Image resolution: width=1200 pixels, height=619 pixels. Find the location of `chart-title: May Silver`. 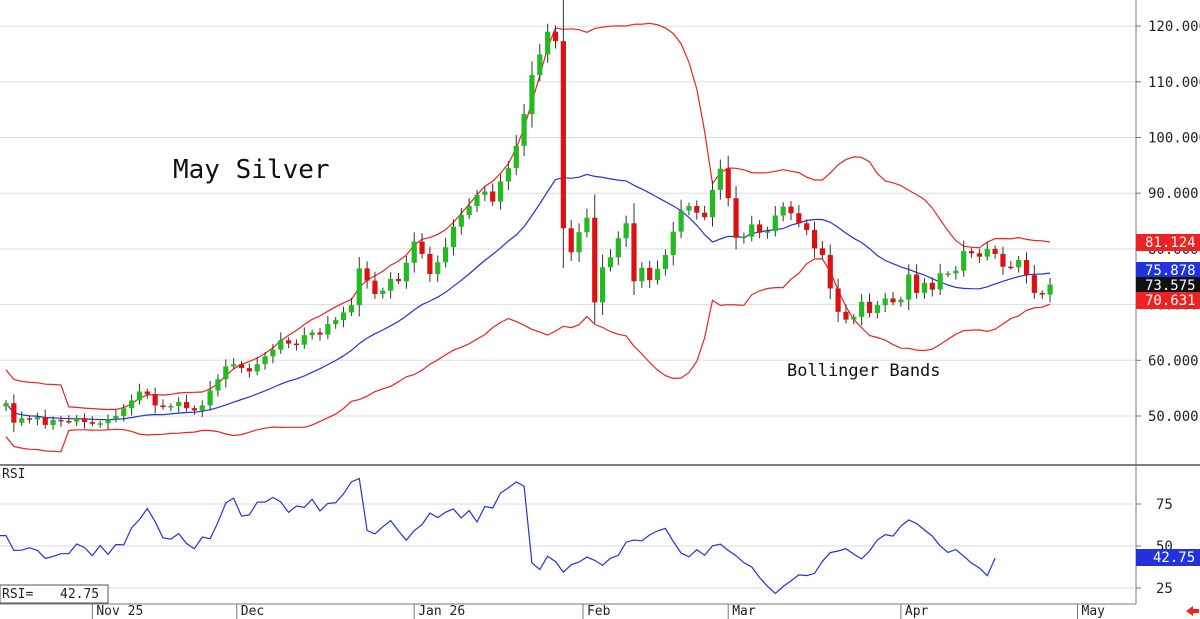

chart-title: May Silver is located at coordinates (251, 170).